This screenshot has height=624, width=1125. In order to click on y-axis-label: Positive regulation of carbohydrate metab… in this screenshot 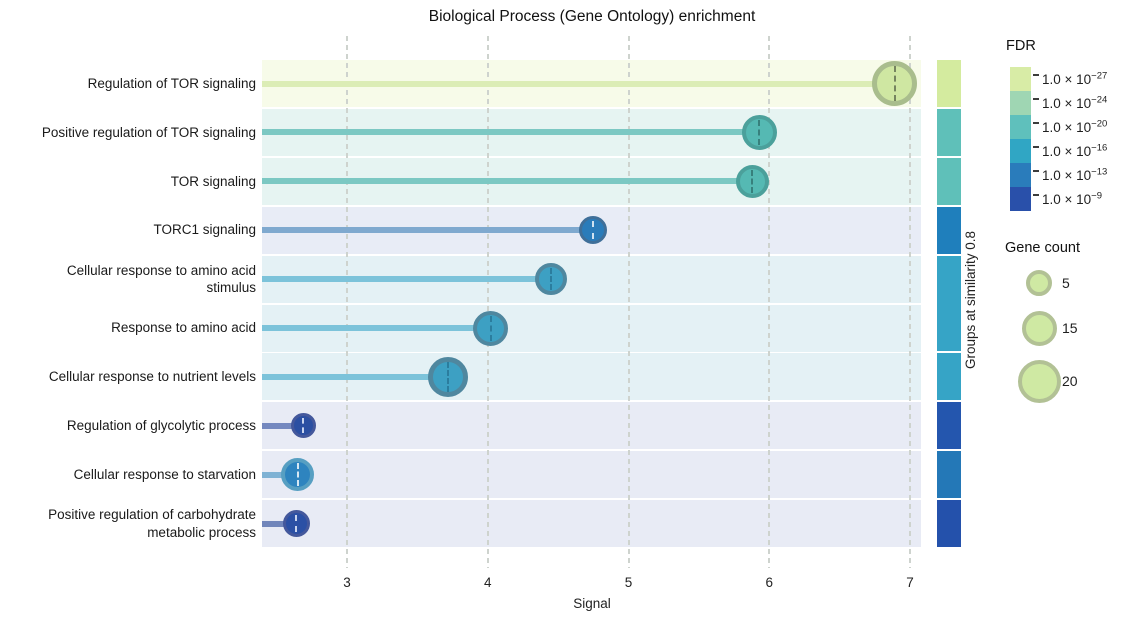, I will do `click(152, 523)`.